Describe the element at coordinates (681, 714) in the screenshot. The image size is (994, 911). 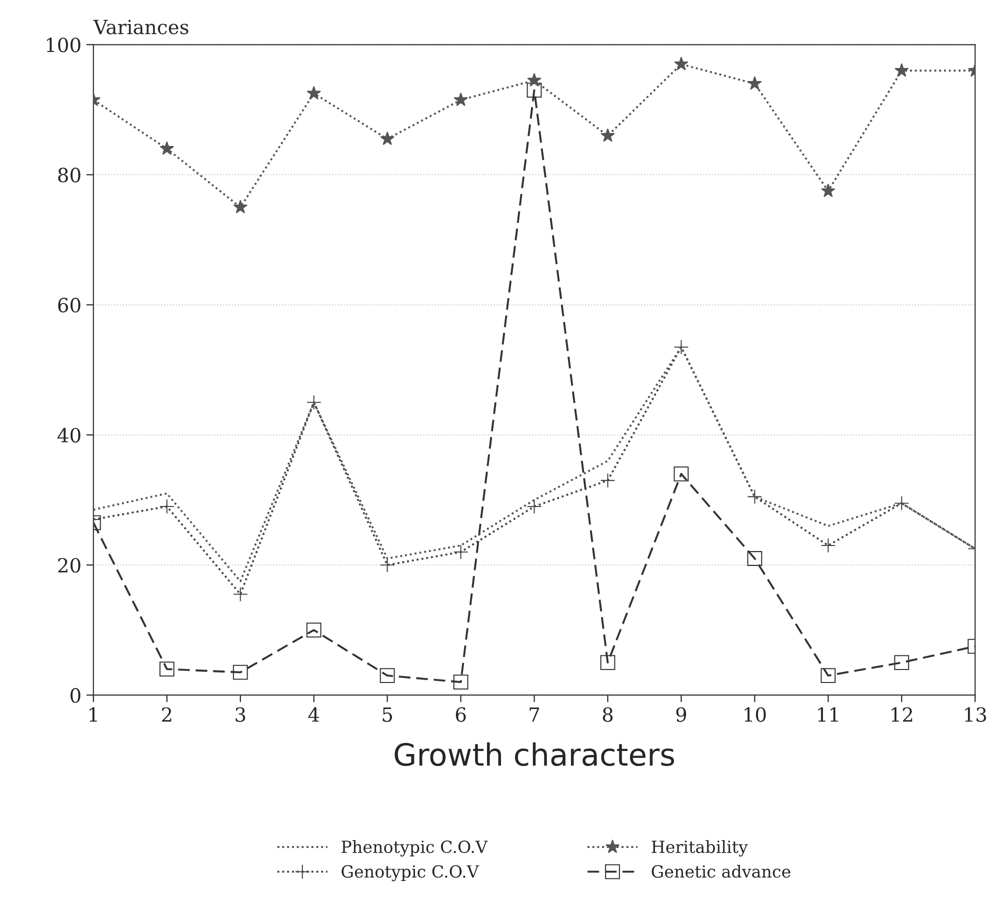
I see `x-tick-label: 9` at that location.